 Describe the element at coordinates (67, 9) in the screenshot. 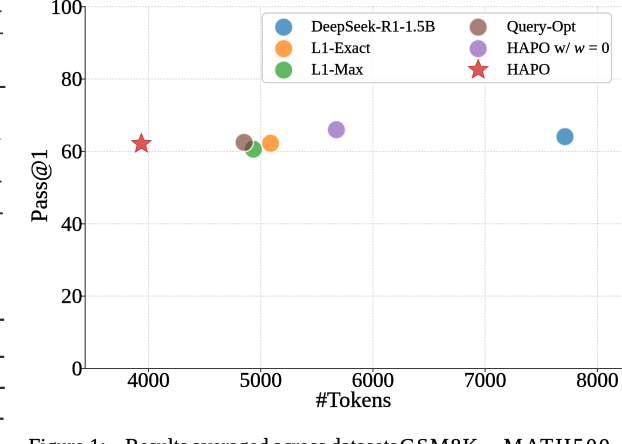

I see `svg-text: 100` at that location.